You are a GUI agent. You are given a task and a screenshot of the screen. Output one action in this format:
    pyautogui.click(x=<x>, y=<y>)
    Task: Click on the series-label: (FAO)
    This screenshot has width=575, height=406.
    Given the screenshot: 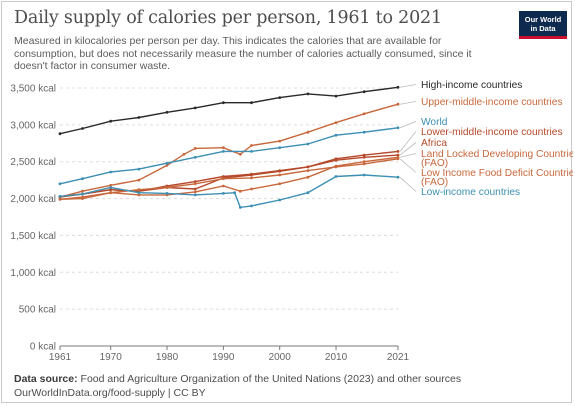 What is the action you would take?
    pyautogui.click(x=434, y=182)
    